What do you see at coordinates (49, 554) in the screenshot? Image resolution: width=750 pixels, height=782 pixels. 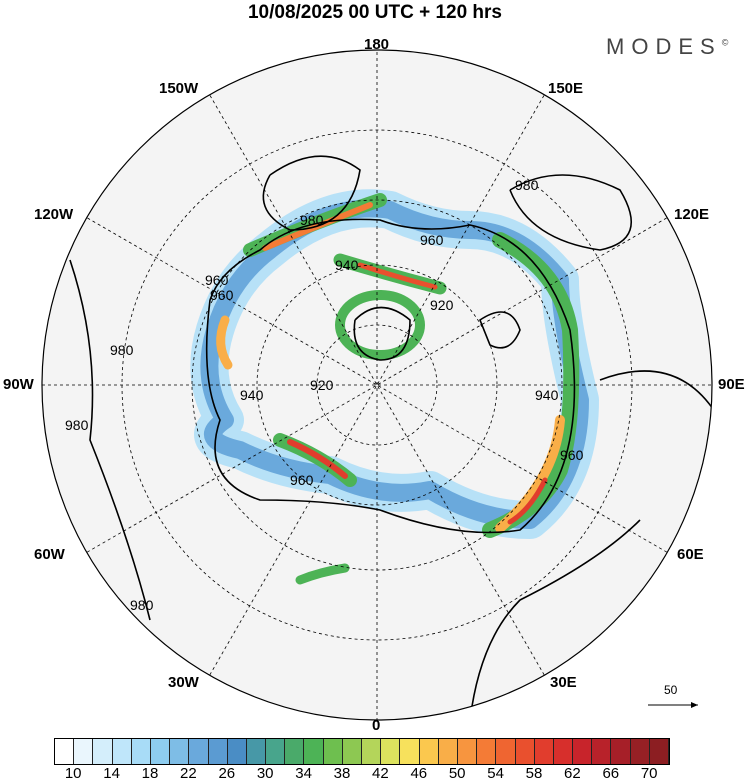 I see `lon-label-60w: 60W` at bounding box center [49, 554].